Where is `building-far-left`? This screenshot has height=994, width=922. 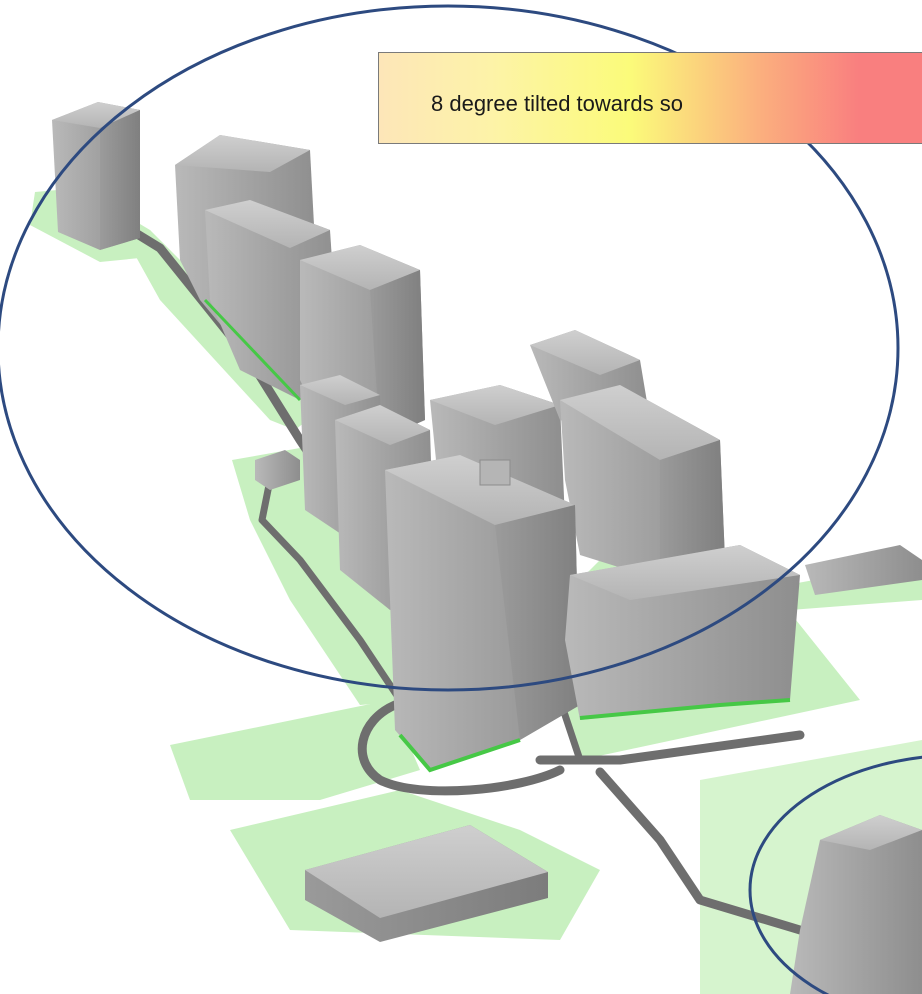 building-far-left is located at coordinates (96, 176).